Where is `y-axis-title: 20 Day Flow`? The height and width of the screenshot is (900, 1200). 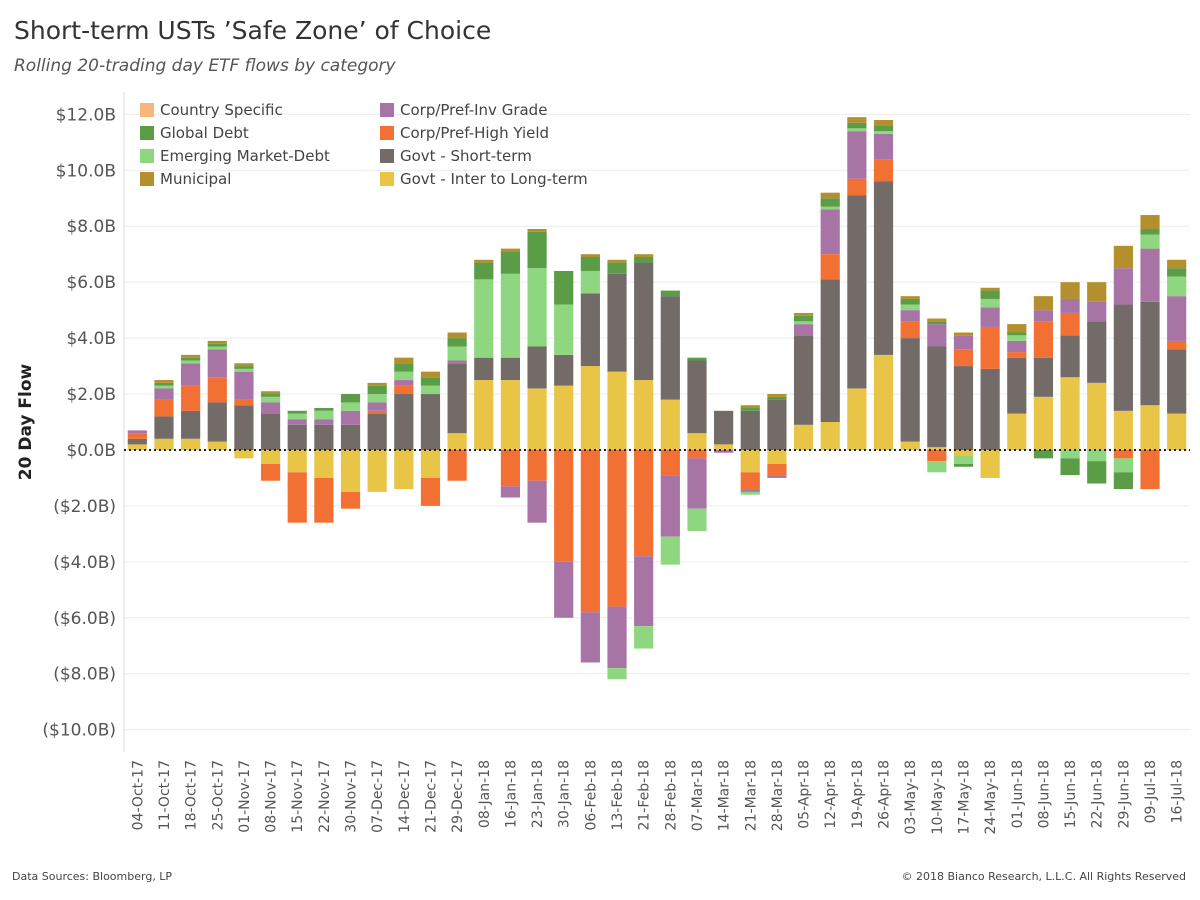
y-axis-title: 20 Day Flow is located at coordinates (26, 421).